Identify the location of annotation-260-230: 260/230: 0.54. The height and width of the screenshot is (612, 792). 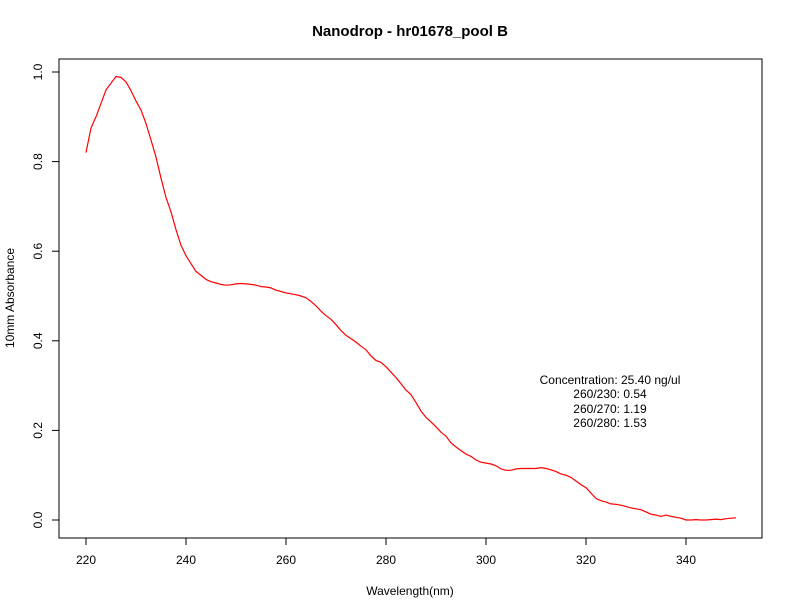
(610, 394).